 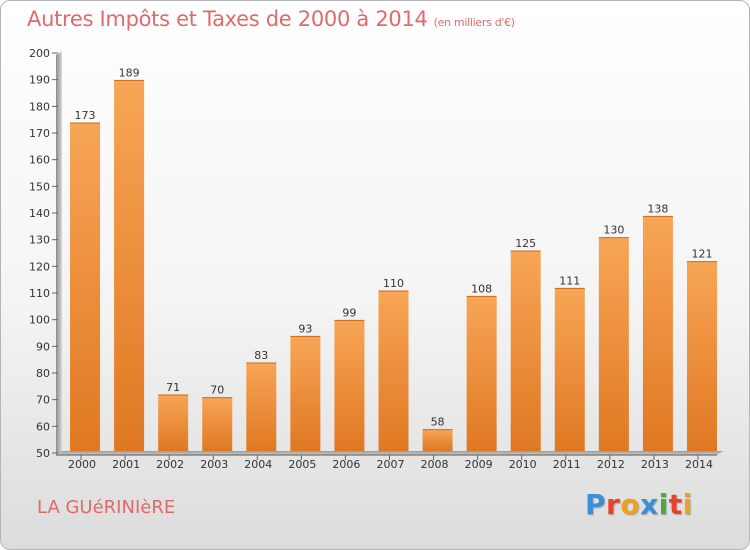 I want to click on x-tick-label: 2012, so click(x=611, y=464).